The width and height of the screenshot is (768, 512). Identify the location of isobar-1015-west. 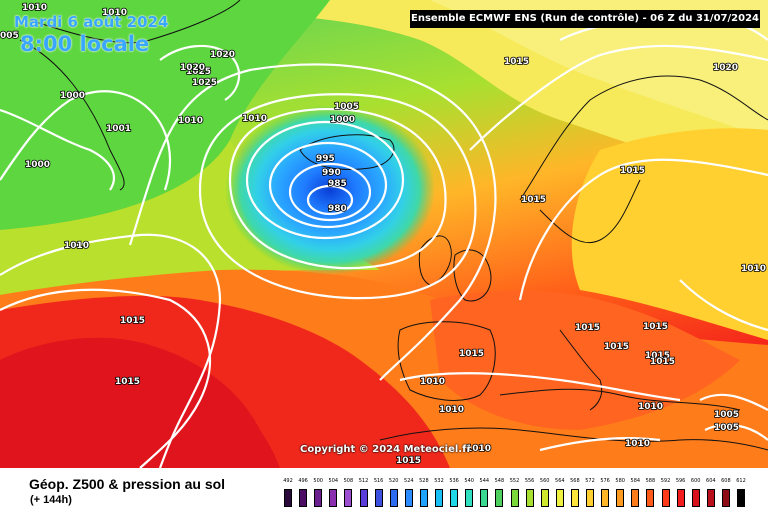
(111, 350).